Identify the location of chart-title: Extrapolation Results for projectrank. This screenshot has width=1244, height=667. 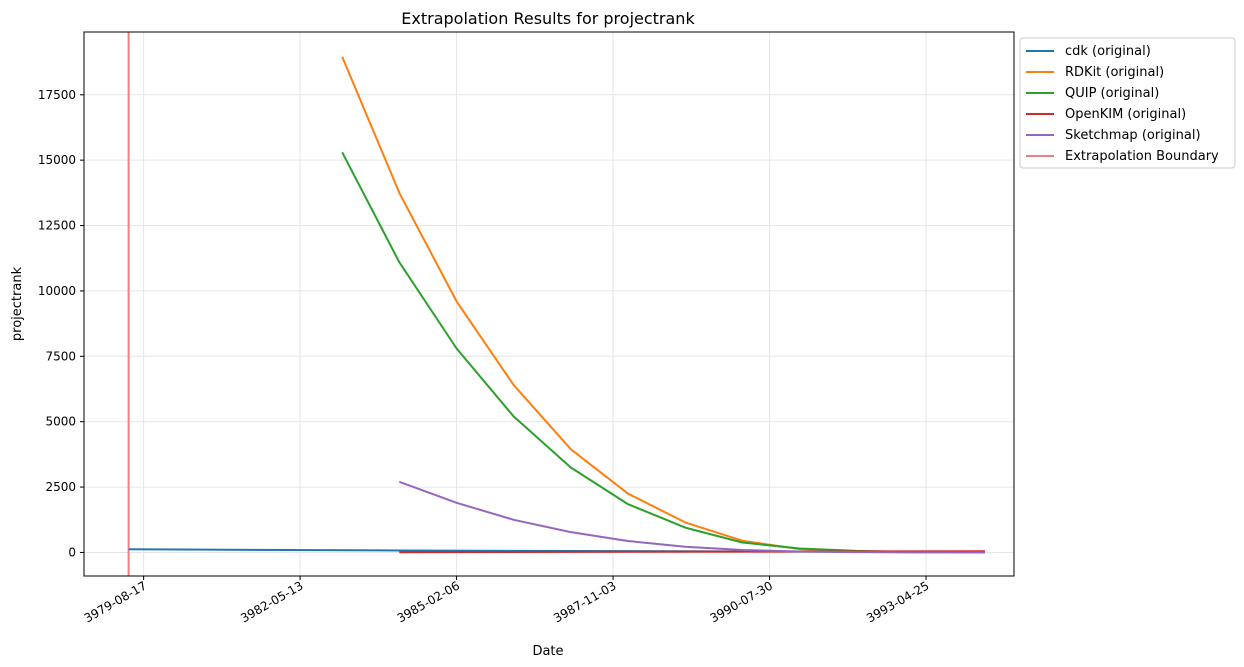
(548, 18).